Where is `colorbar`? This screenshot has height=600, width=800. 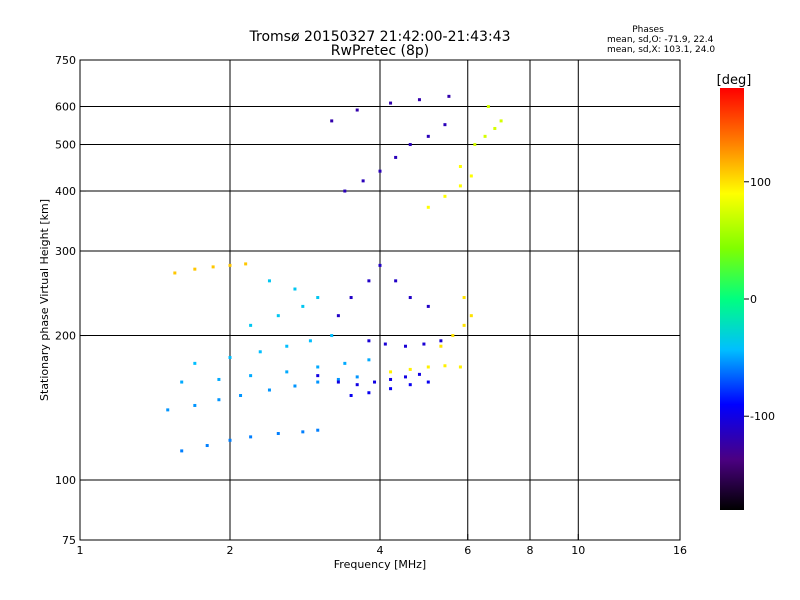
colorbar is located at coordinates (732, 299).